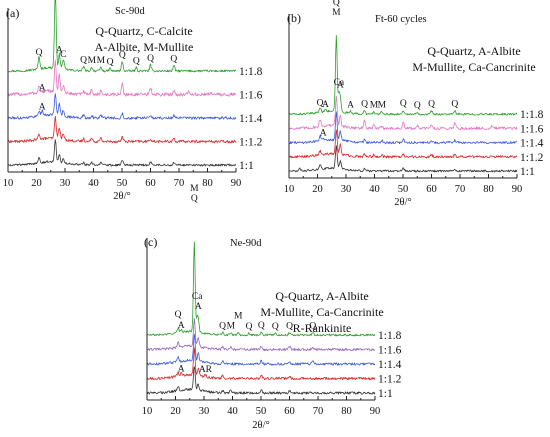 The height and width of the screenshot is (437, 550). Describe the element at coordinates (321, 296) in the screenshot. I see `legend-line-c-1: Q-Quartz, A-Albite` at that location.